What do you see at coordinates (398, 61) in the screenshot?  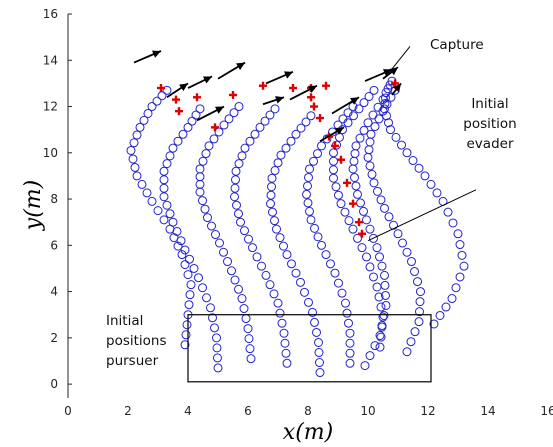 I see `capture-pointer` at bounding box center [398, 61].